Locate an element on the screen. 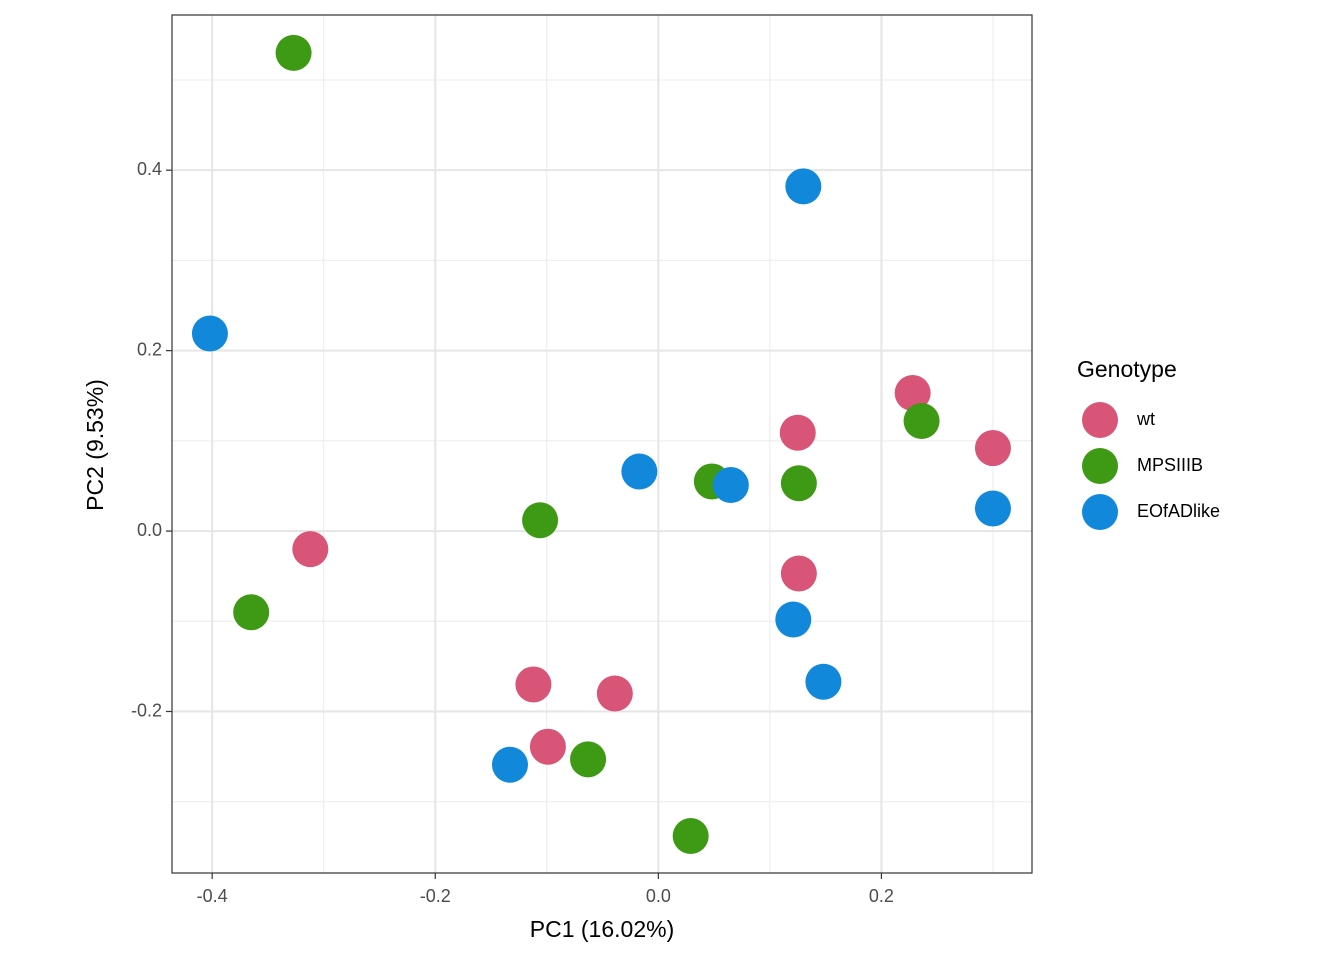 The image size is (1344, 960). legend-label: EOfADlike is located at coordinates (1178, 511).